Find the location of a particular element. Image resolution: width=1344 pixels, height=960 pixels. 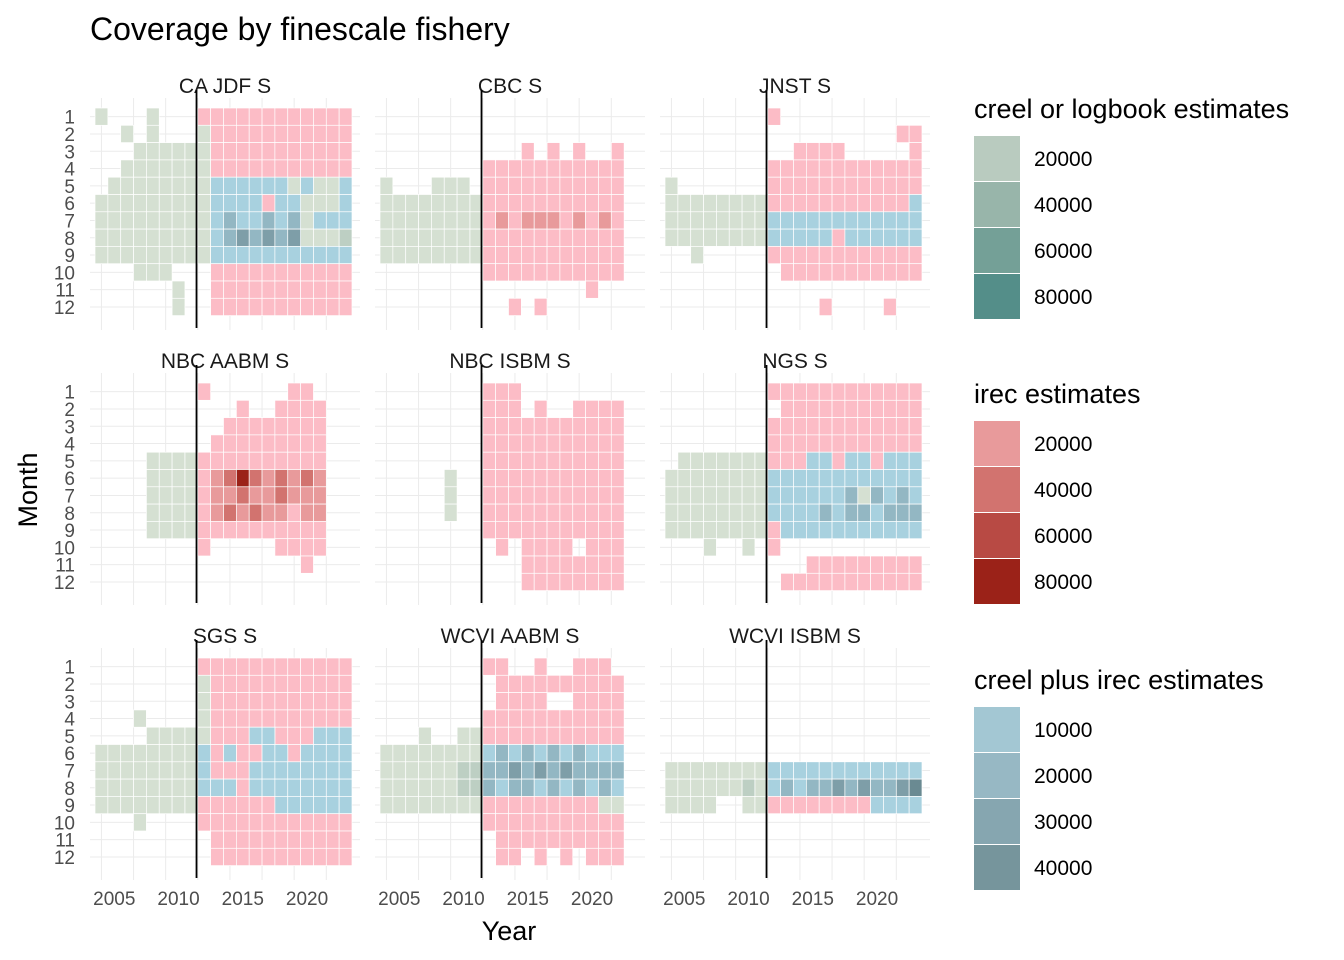

y-tick-label: 3 is located at coordinates (69, 702).